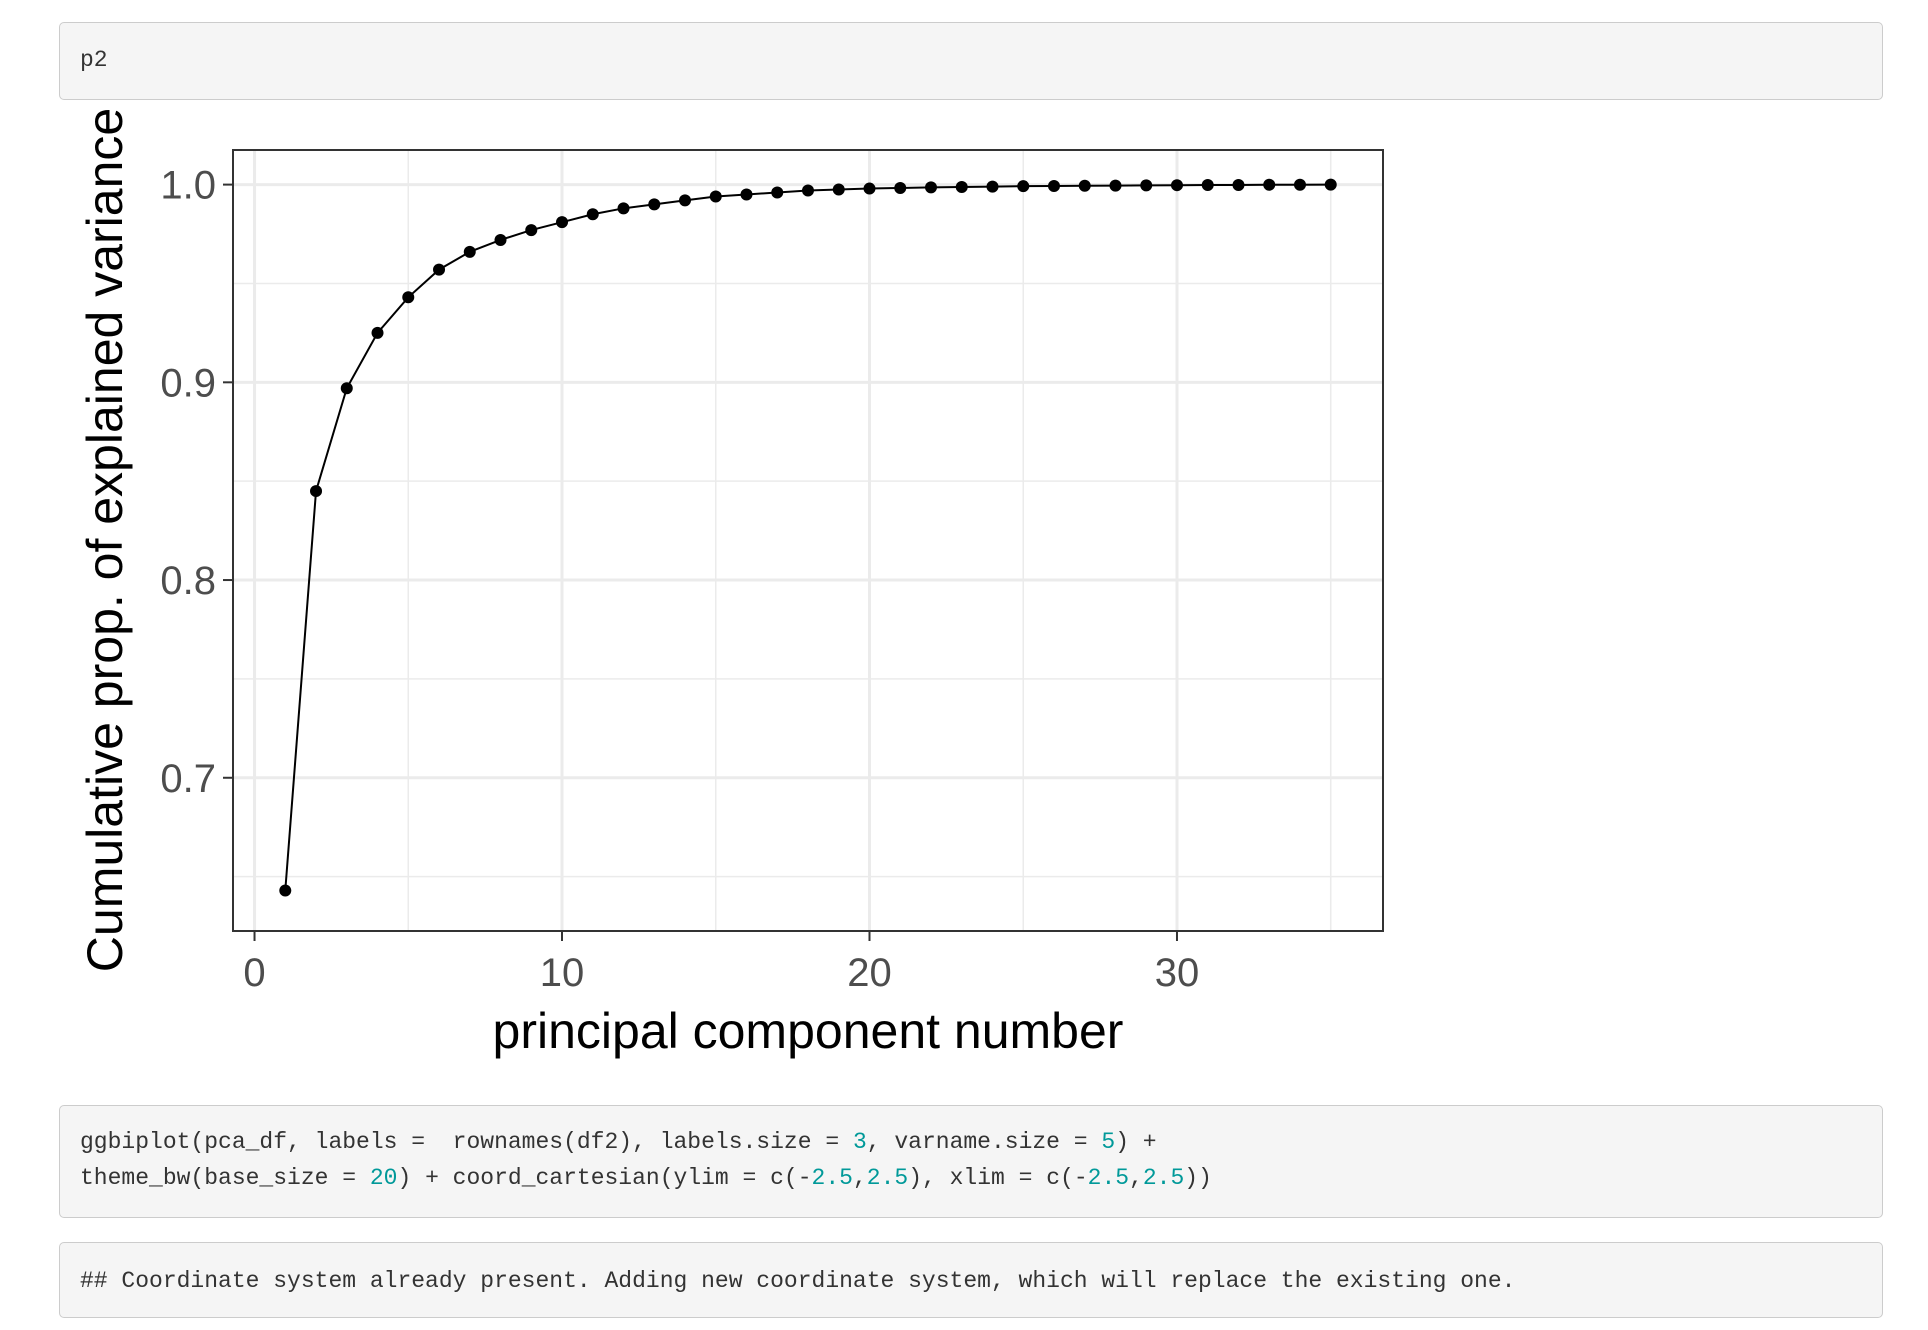  I want to click on y-tick-label: 0.9, so click(188, 383).